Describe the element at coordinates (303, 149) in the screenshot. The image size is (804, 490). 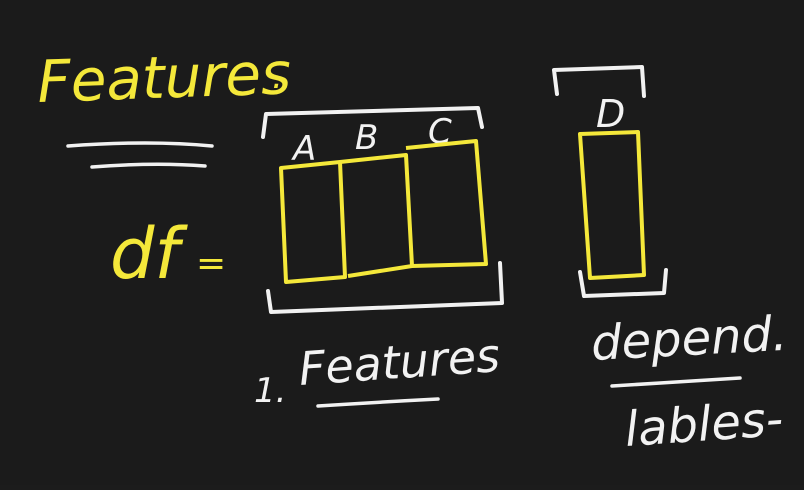
I see `column-label-a: A` at that location.